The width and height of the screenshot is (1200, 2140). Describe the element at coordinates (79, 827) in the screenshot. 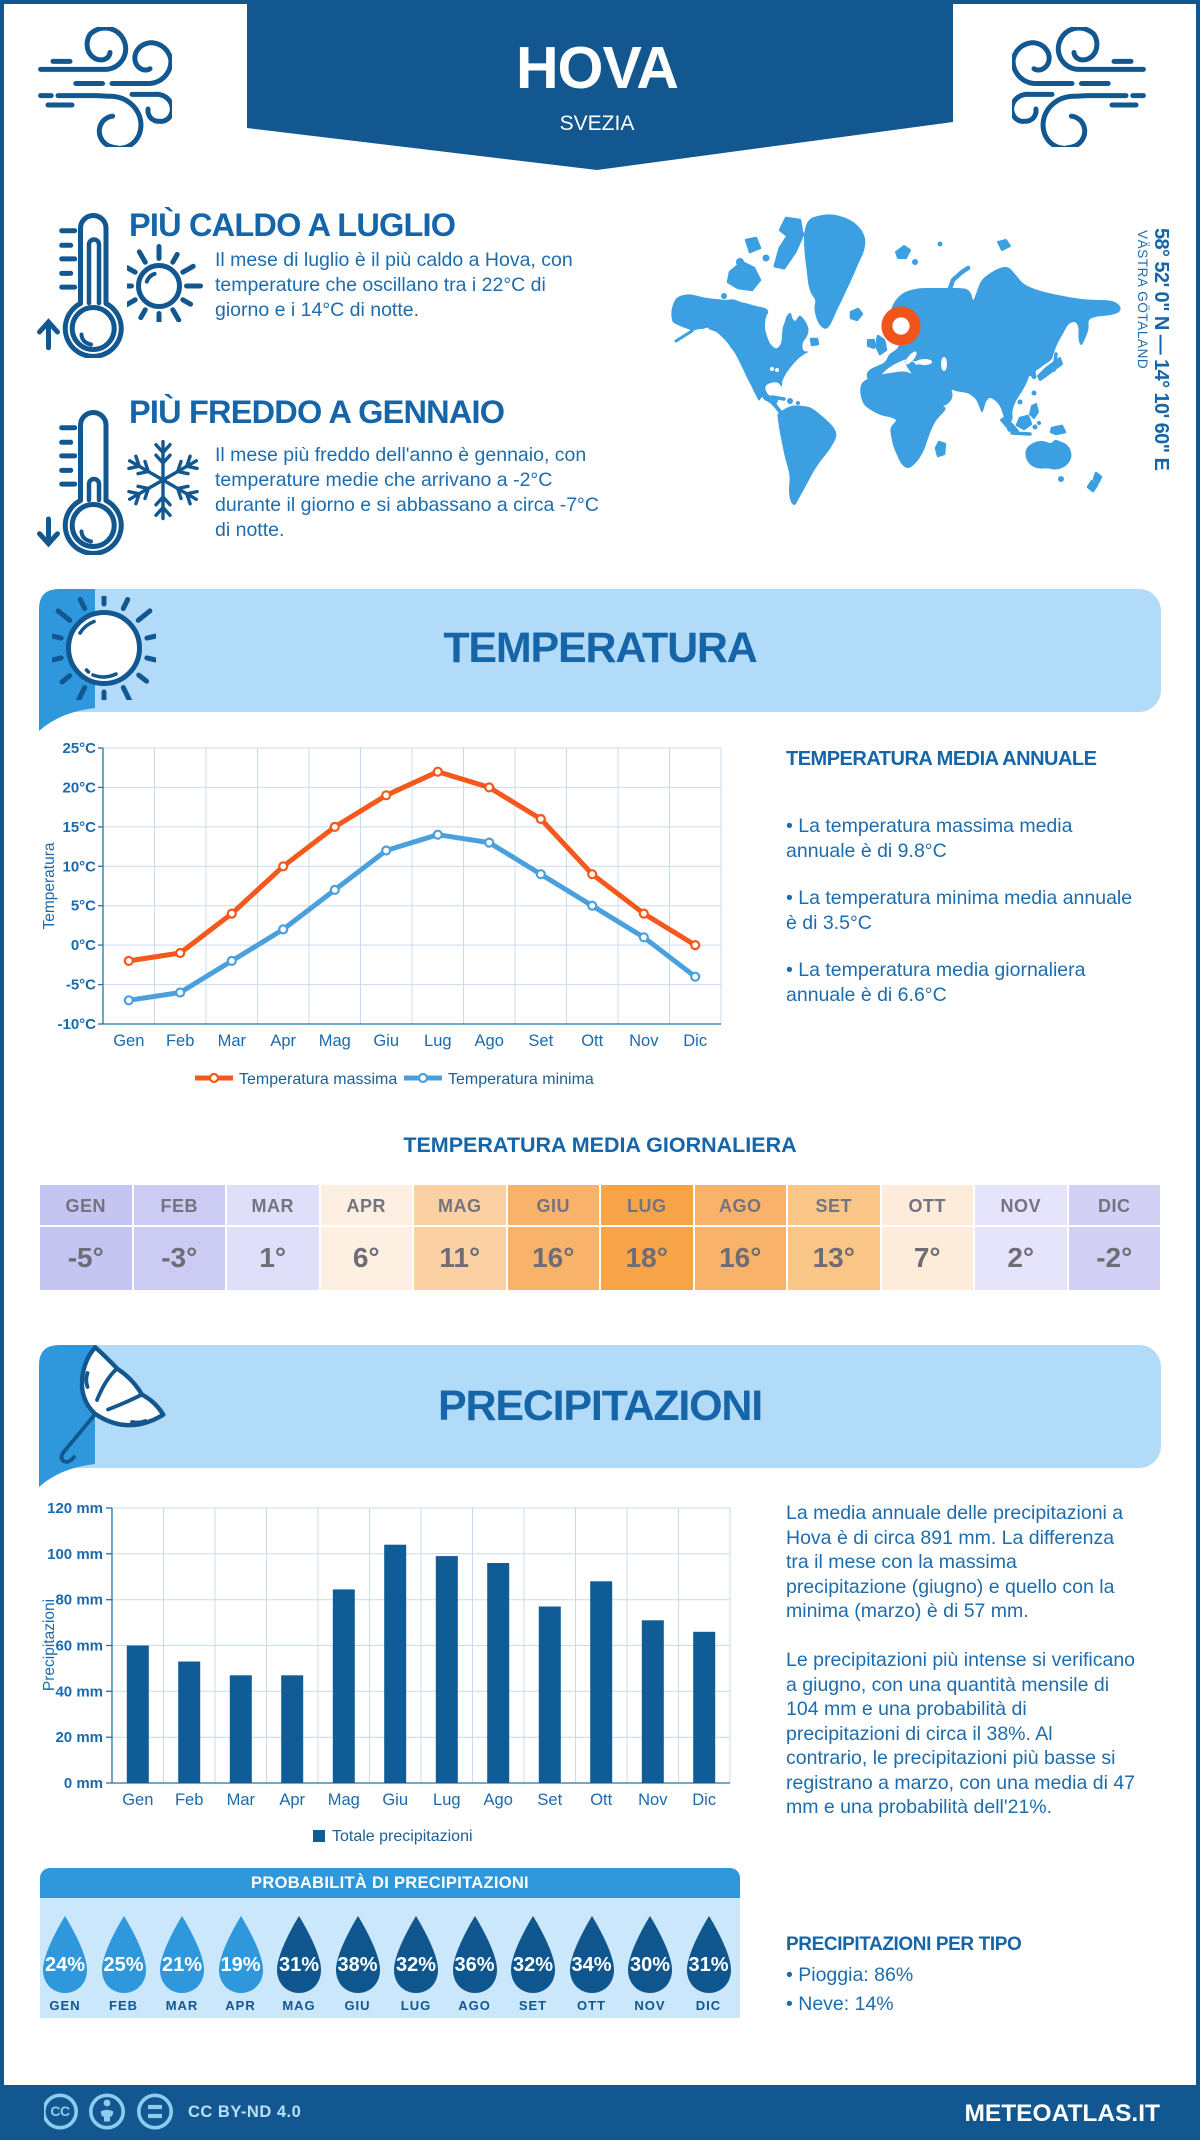

I see `svg-text: 15°C` at that location.